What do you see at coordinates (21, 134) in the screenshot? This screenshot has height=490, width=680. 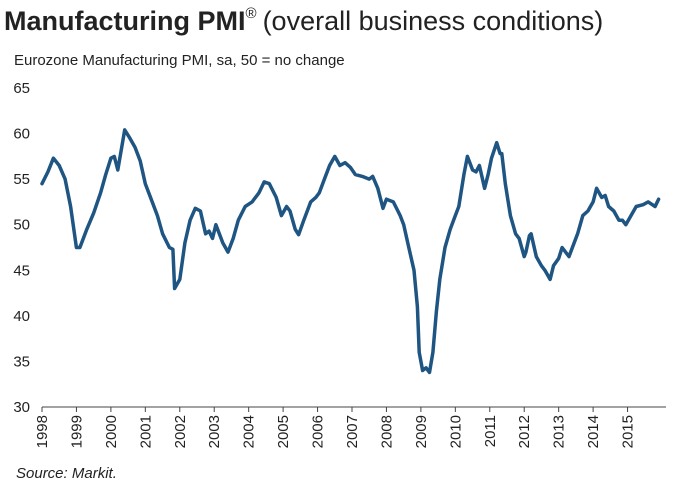 I see `y-tick-label: 60` at bounding box center [21, 134].